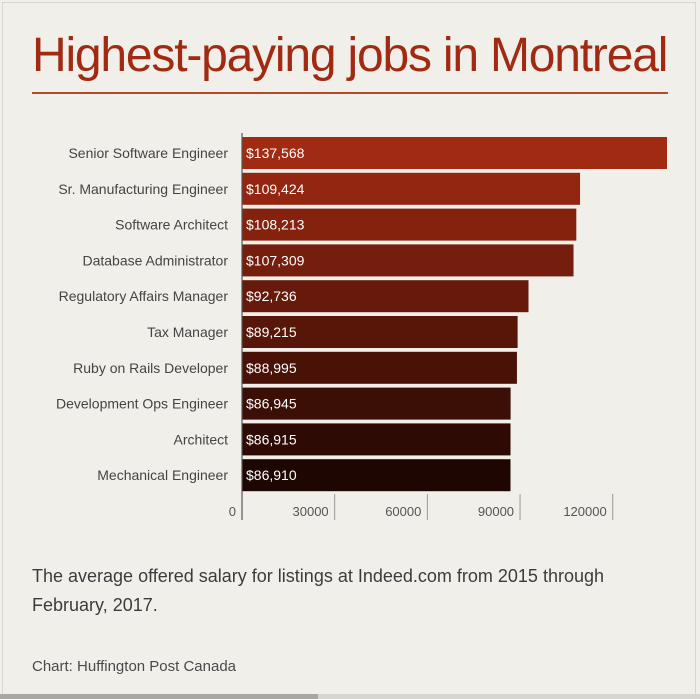 The height and width of the screenshot is (699, 700). I want to click on bar-value-label: $92,736, so click(271, 296).